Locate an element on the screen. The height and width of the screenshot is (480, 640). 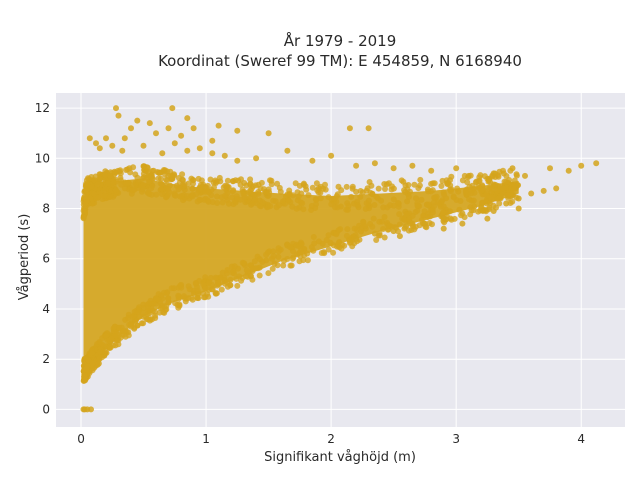
x-axis-label: Signifikant våghöjd (m) is located at coordinates (340, 457).